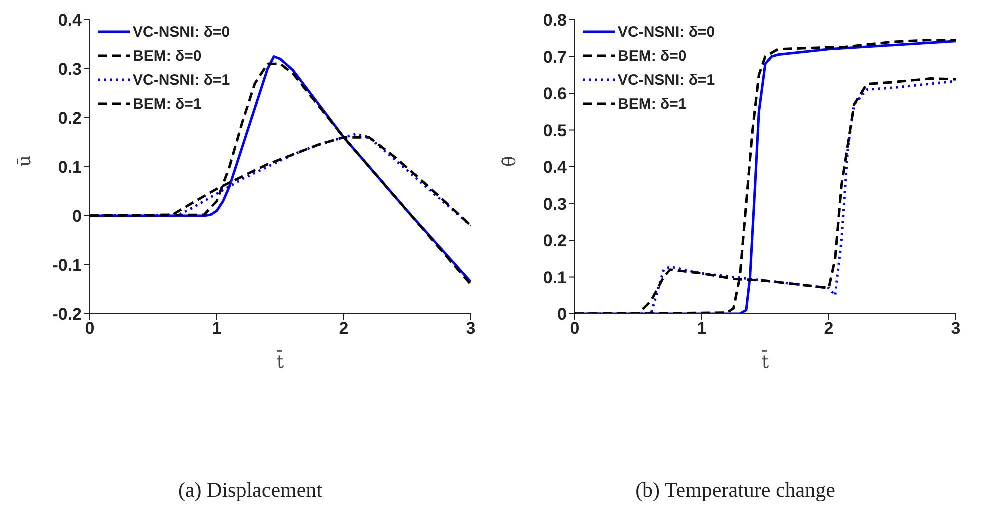 The height and width of the screenshot is (526, 987). I want to click on text: (a) Displacement, so click(250, 490).